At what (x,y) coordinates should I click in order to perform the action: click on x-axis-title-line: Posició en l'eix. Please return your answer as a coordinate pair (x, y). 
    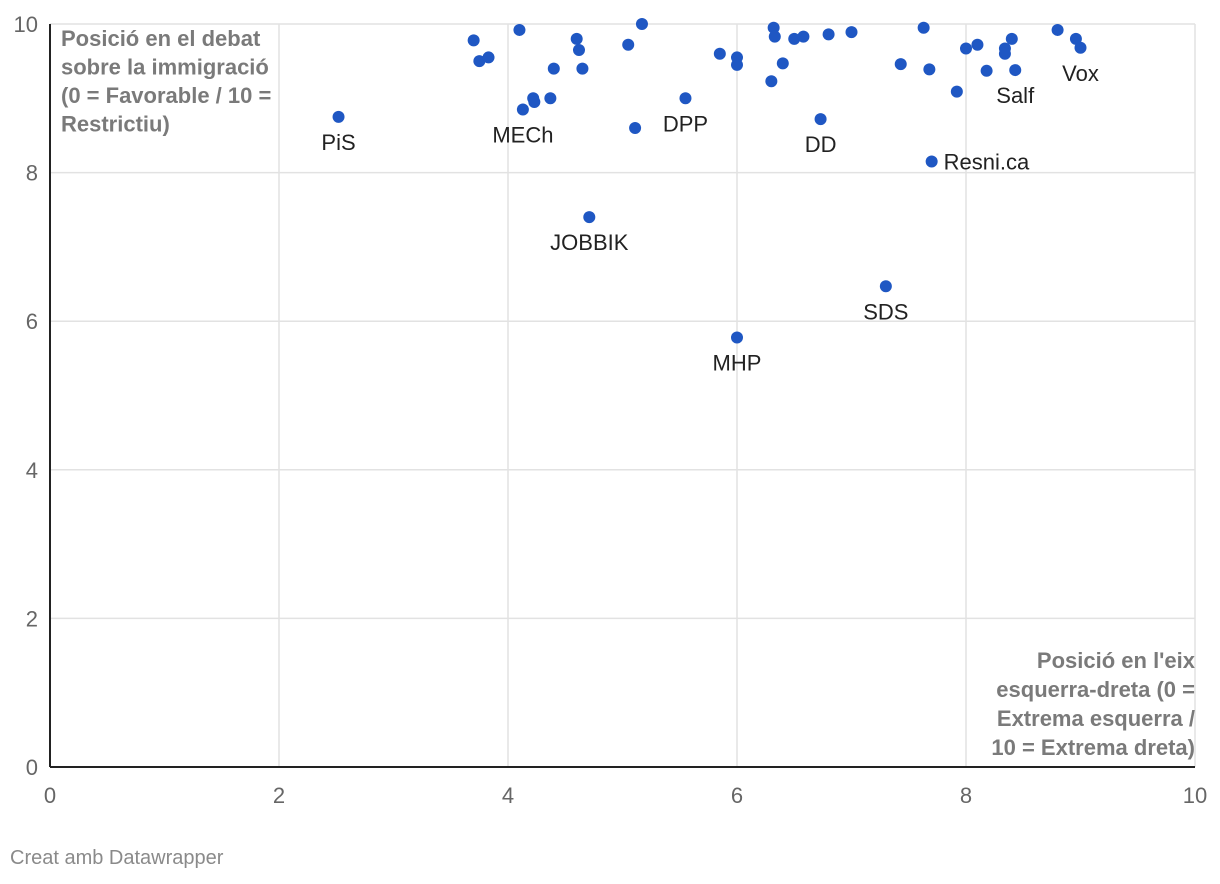
    Looking at the image, I should click on (1116, 660).